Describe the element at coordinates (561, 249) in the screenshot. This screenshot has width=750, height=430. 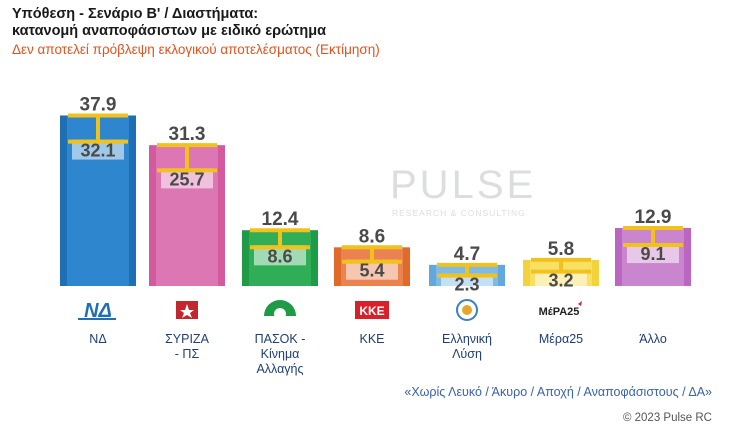
I see `upper-value-label-5: 5.8` at that location.